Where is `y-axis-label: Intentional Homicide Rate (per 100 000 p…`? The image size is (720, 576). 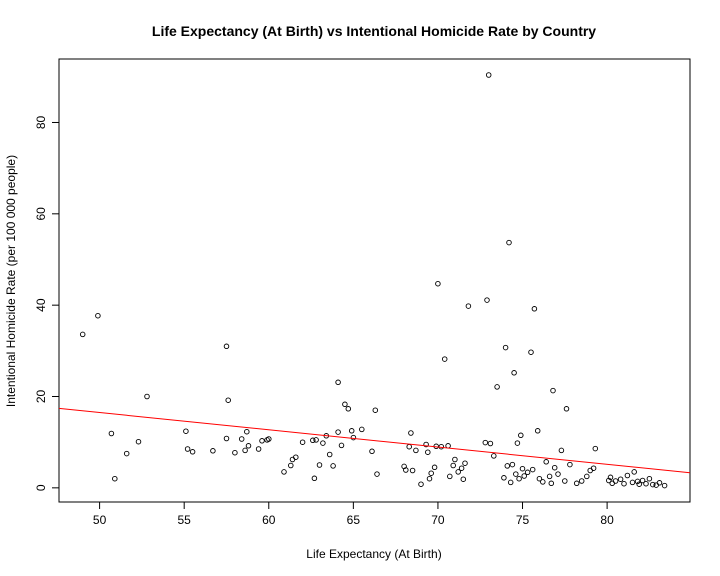 y-axis-label: Intentional Homicide Rate (per 100 000 p… is located at coordinates (11, 281).